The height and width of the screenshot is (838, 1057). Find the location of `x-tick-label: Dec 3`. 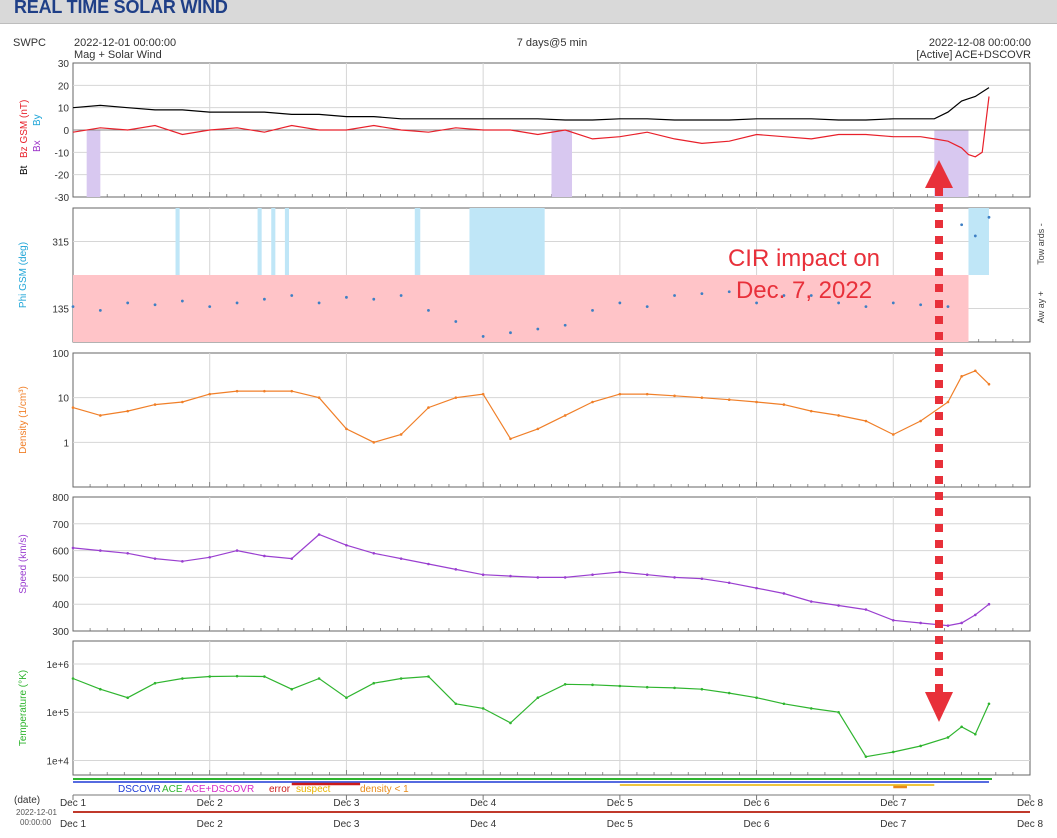

x-tick-label: Dec 3 is located at coordinates (346, 803).